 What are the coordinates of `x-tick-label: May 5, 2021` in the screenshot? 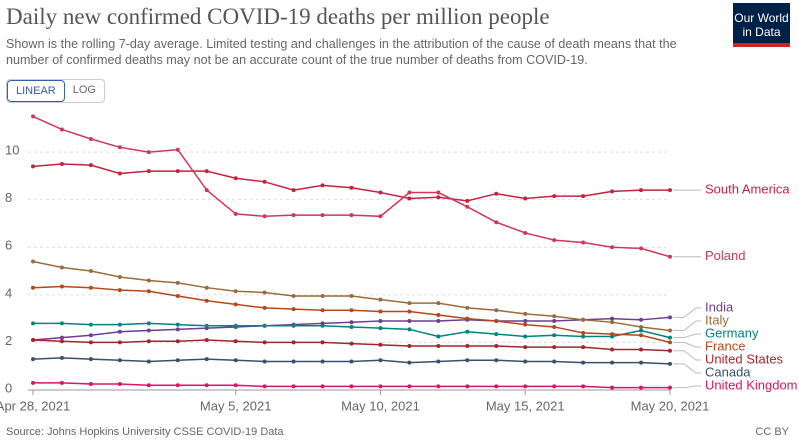 It's located at (236, 405).